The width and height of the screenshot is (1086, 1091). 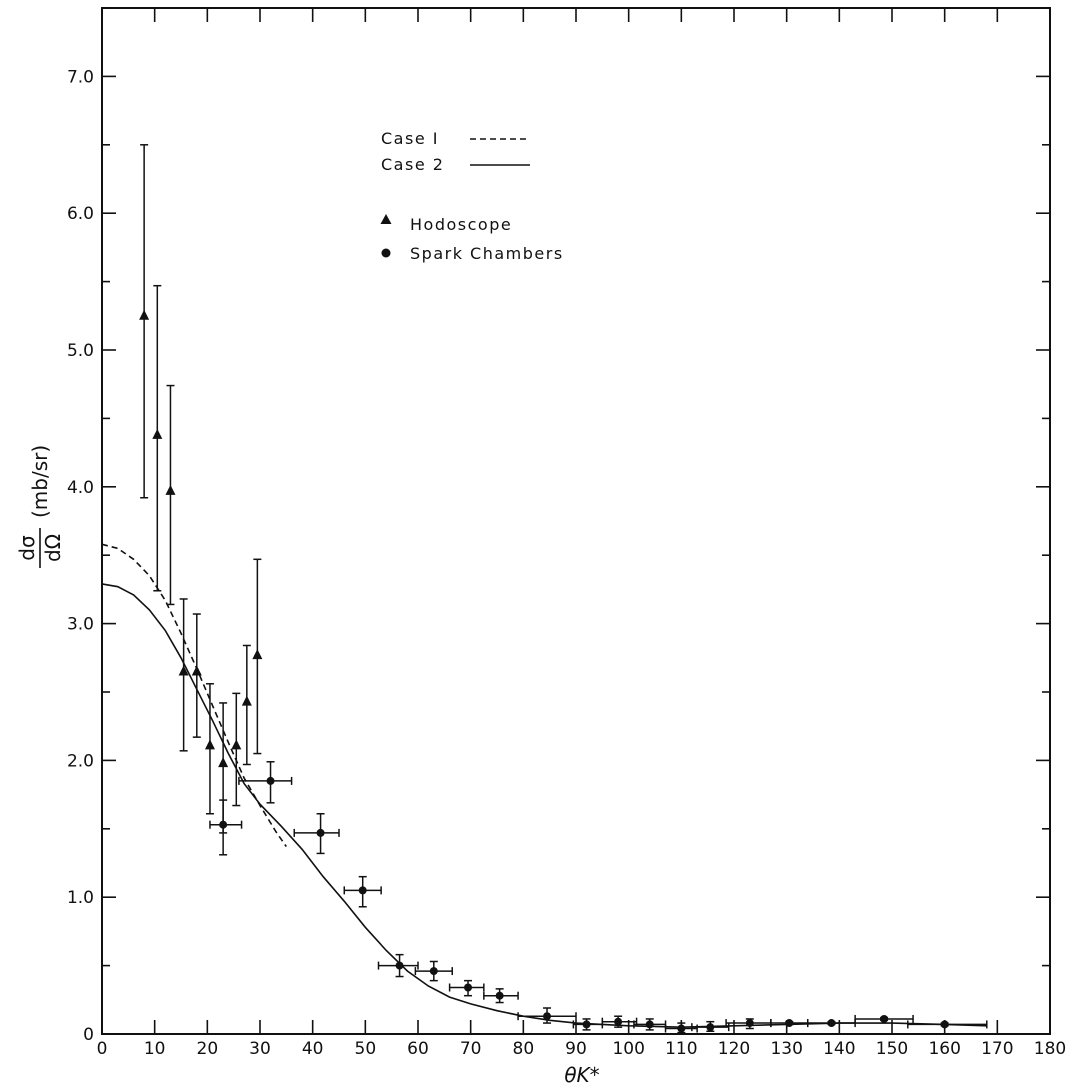 I want to click on legend-case2-label: Case 2, so click(x=412, y=164).